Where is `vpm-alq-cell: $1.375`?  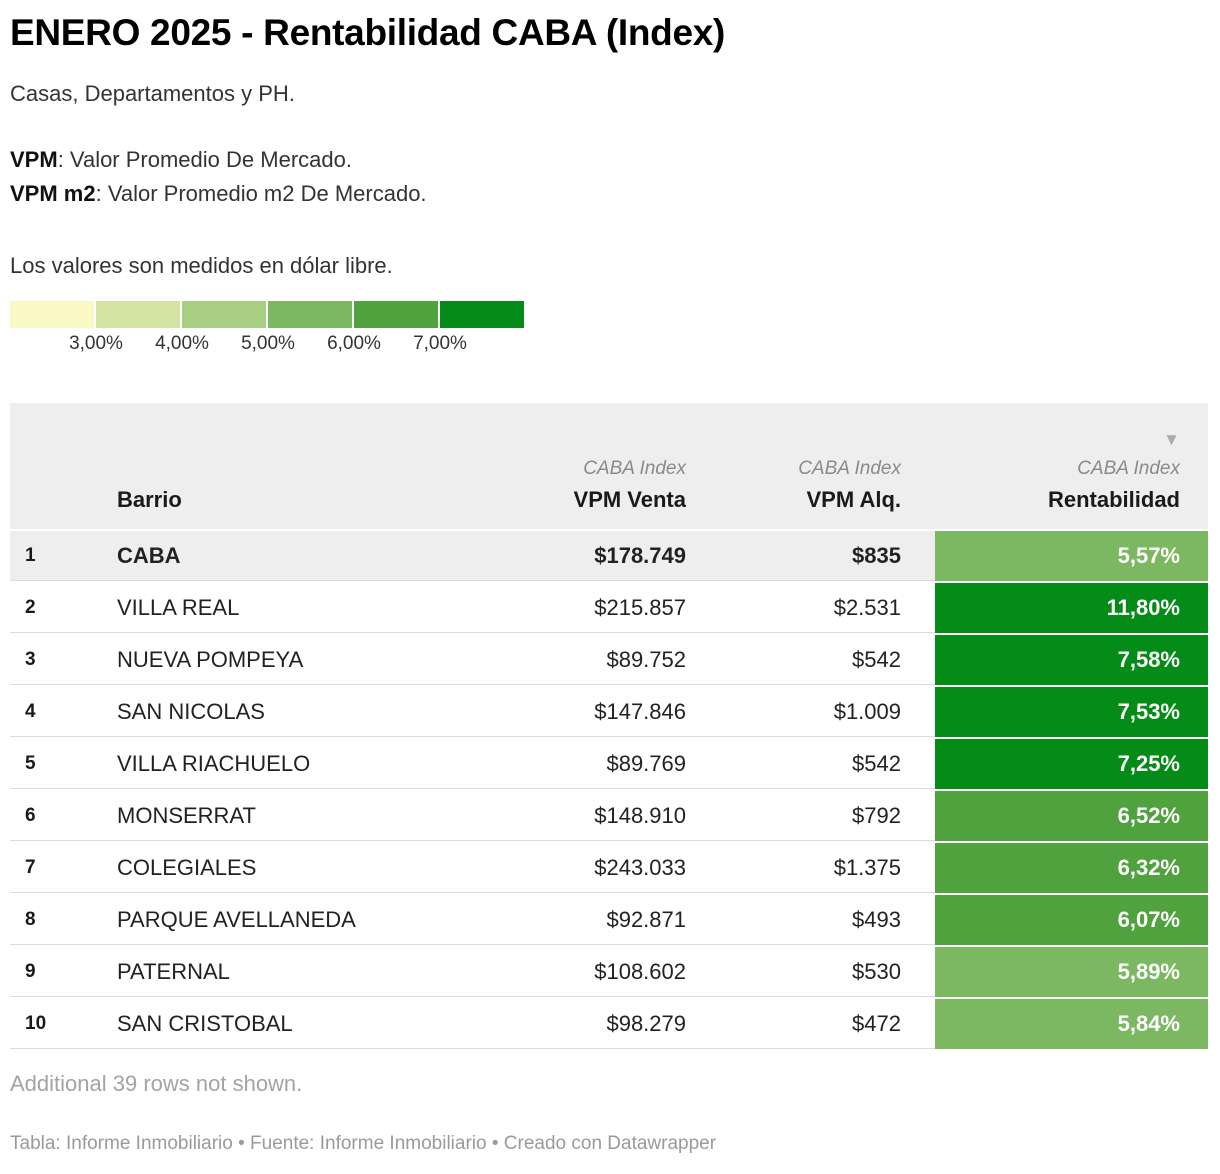
vpm-alq-cell: $1.375 is located at coordinates (817, 867).